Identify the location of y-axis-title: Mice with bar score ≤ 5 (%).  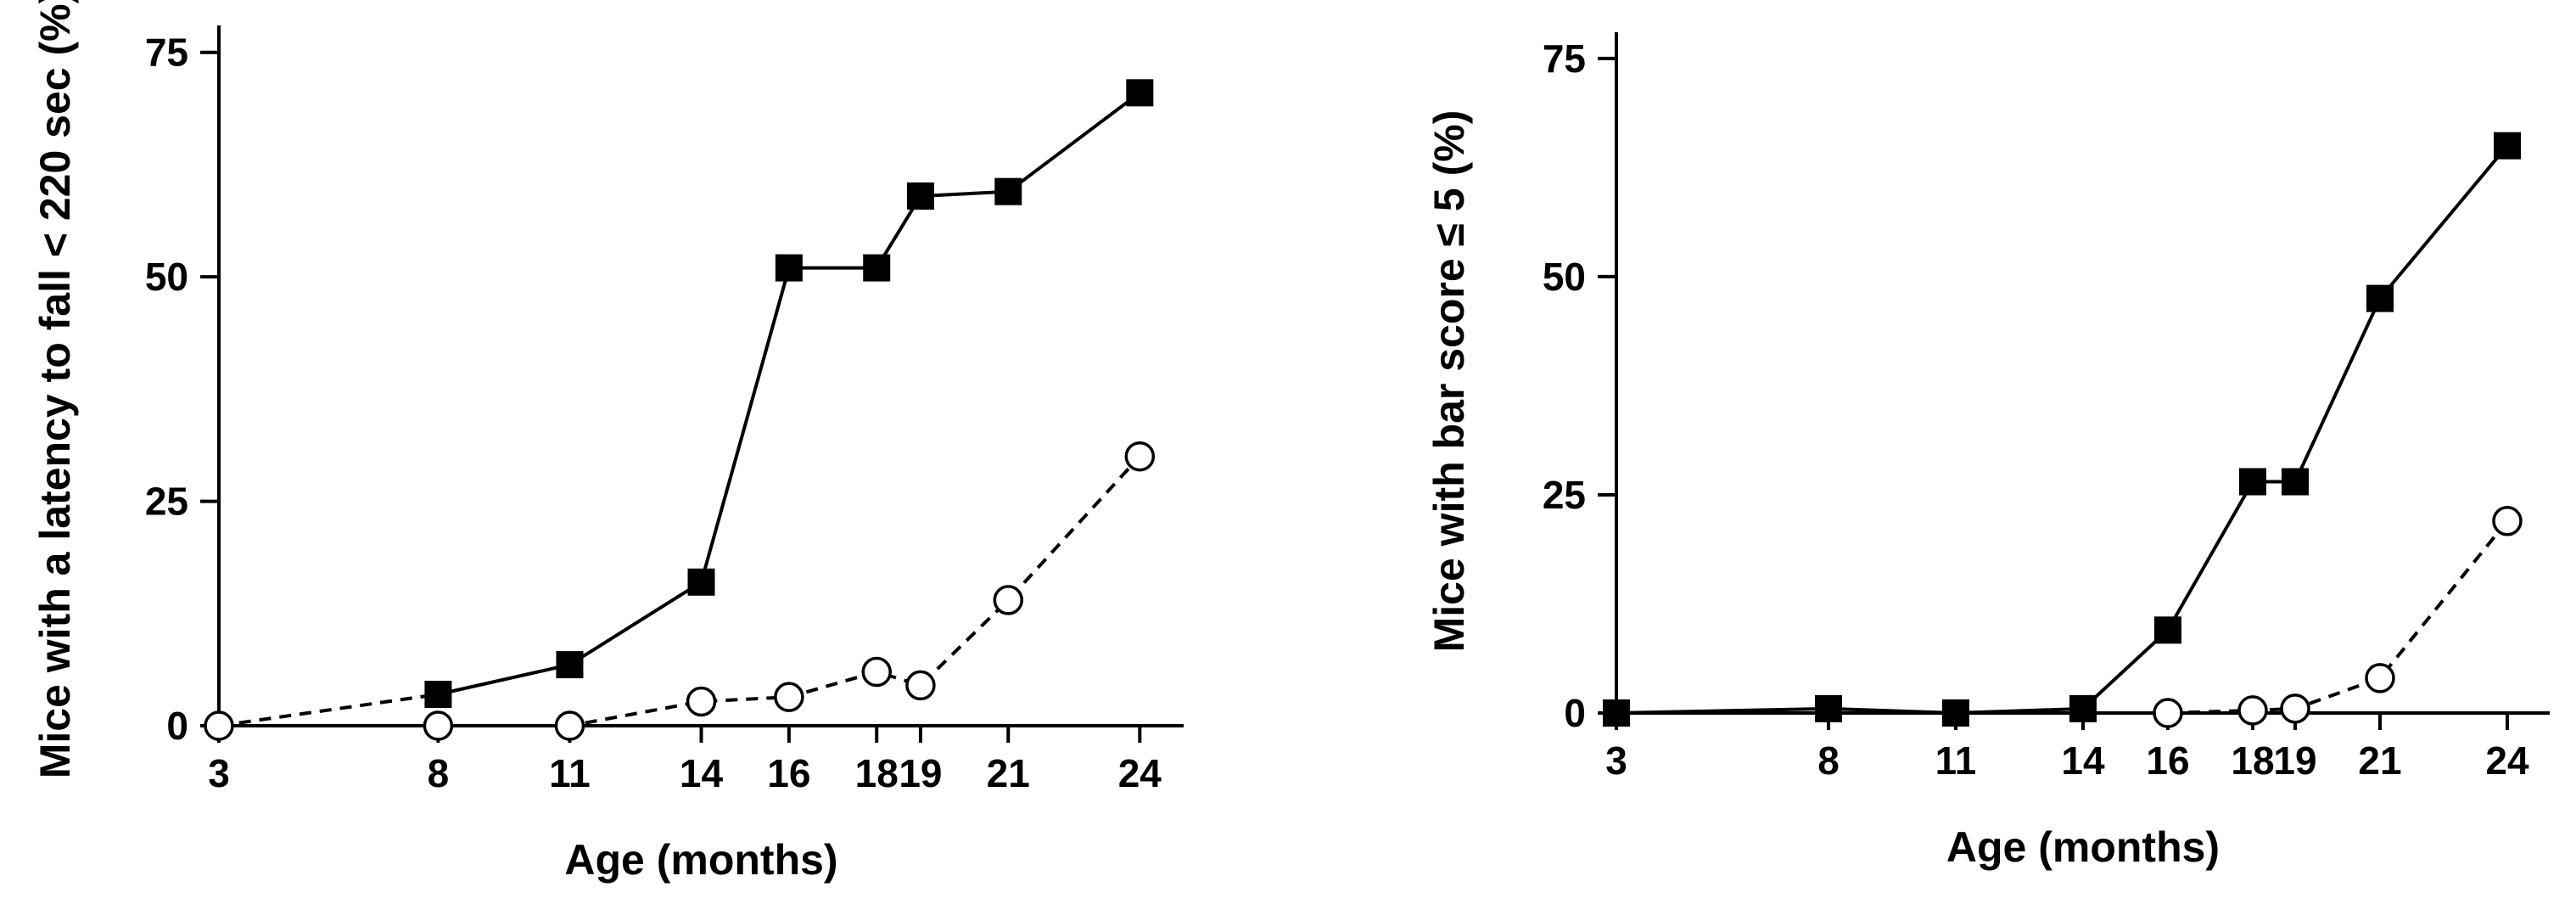
(1449, 382).